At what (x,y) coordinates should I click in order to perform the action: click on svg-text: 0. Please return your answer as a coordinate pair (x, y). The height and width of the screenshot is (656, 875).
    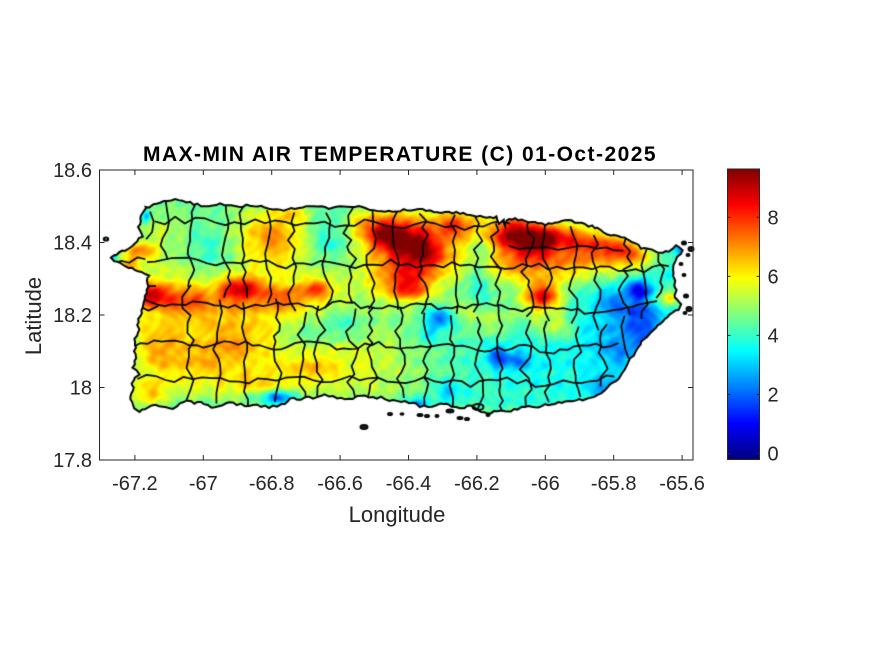
    Looking at the image, I should click on (773, 455).